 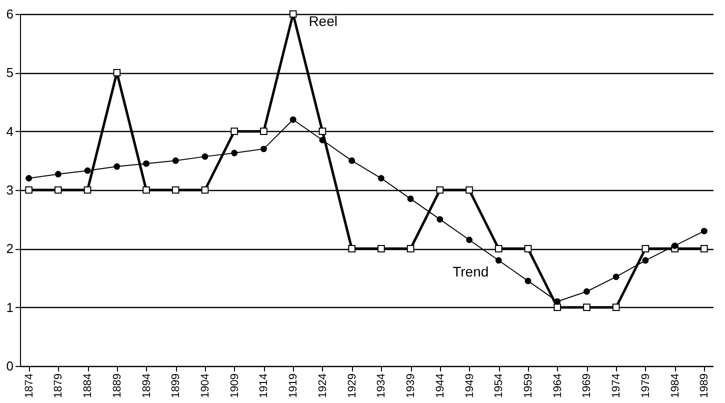 I want to click on x-tick-label: 1874, so click(x=29, y=386).